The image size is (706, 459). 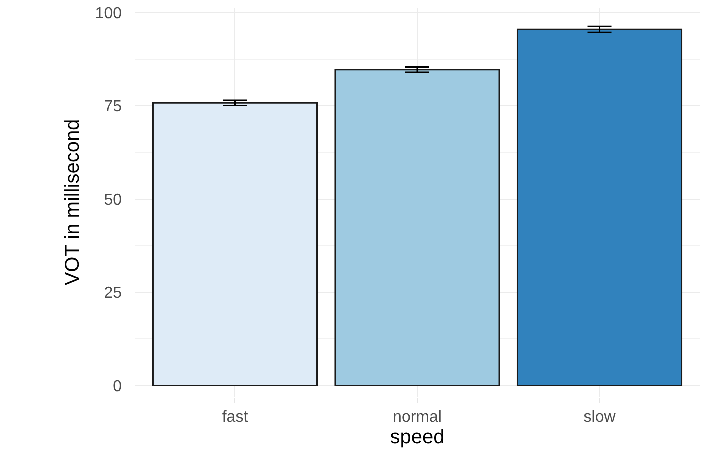 What do you see at coordinates (235, 417) in the screenshot?
I see `x-tick-label: fast` at bounding box center [235, 417].